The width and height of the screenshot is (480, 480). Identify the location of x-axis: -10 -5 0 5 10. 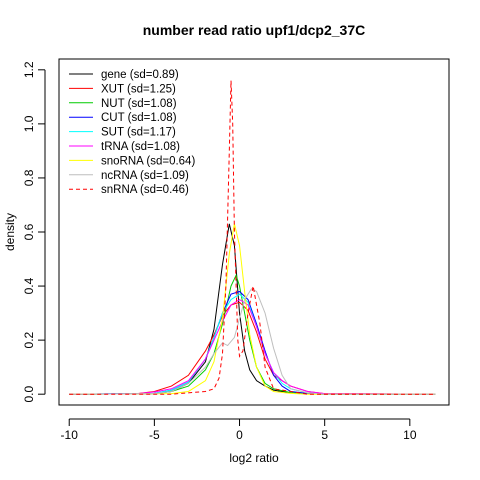
(239, 430).